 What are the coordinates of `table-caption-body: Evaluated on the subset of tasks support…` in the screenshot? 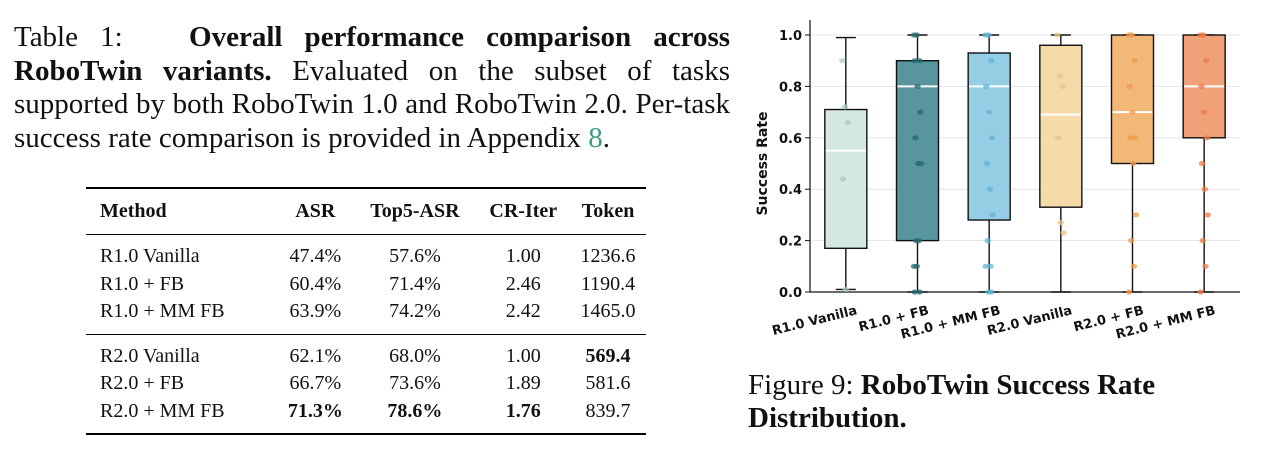 It's located at (372, 104).